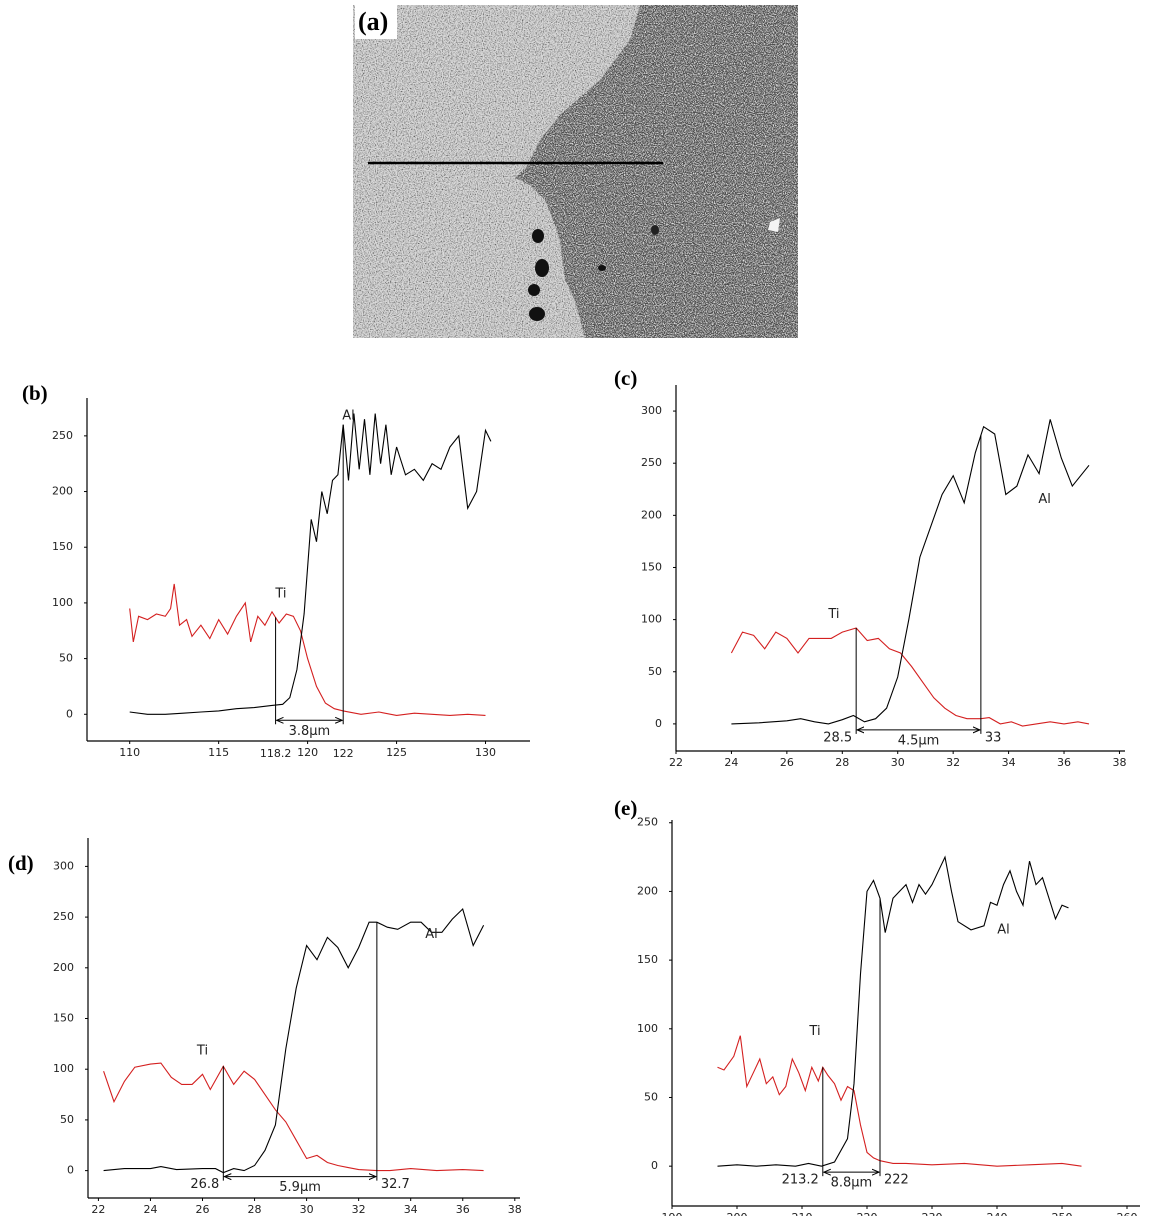  What do you see at coordinates (656, 171) in the screenshot?
I see `dark-phase` at bounding box center [656, 171].